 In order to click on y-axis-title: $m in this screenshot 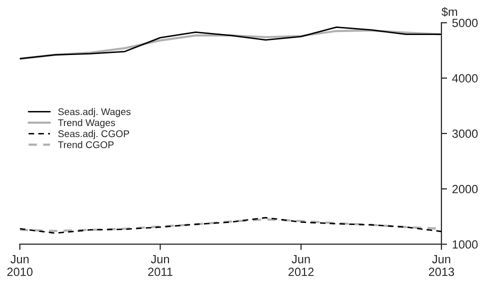, I will do `click(450, 12)`.